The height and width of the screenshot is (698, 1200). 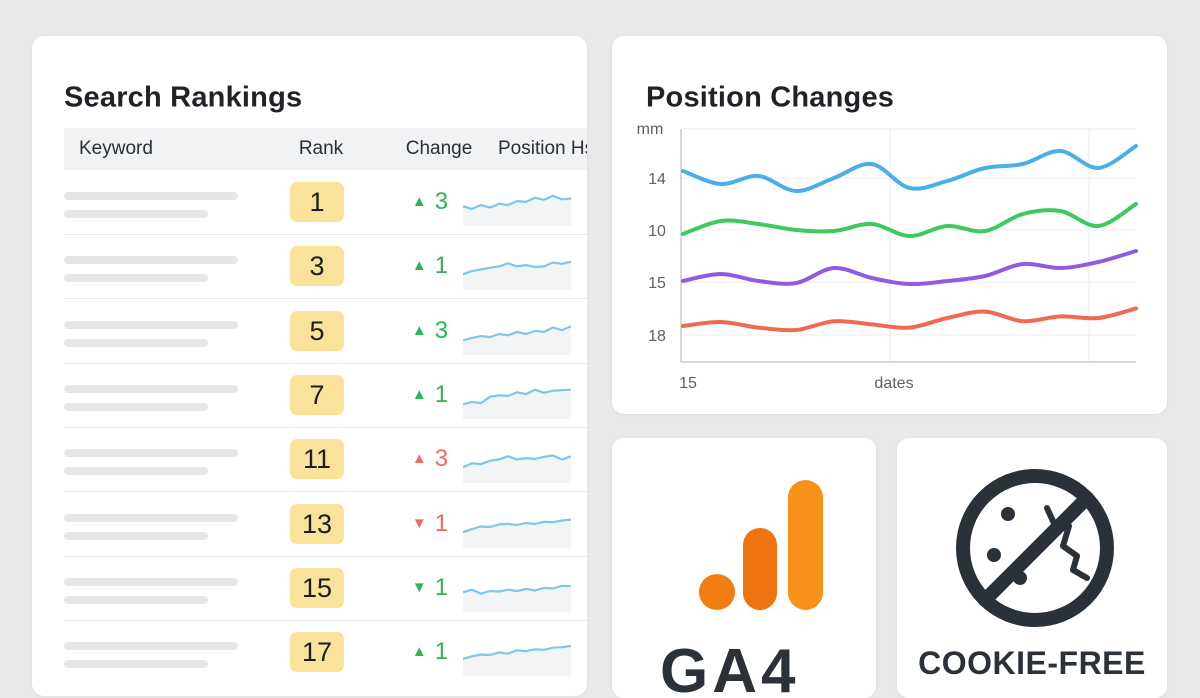 I want to click on y-axis-label: mm, so click(x=650, y=129).